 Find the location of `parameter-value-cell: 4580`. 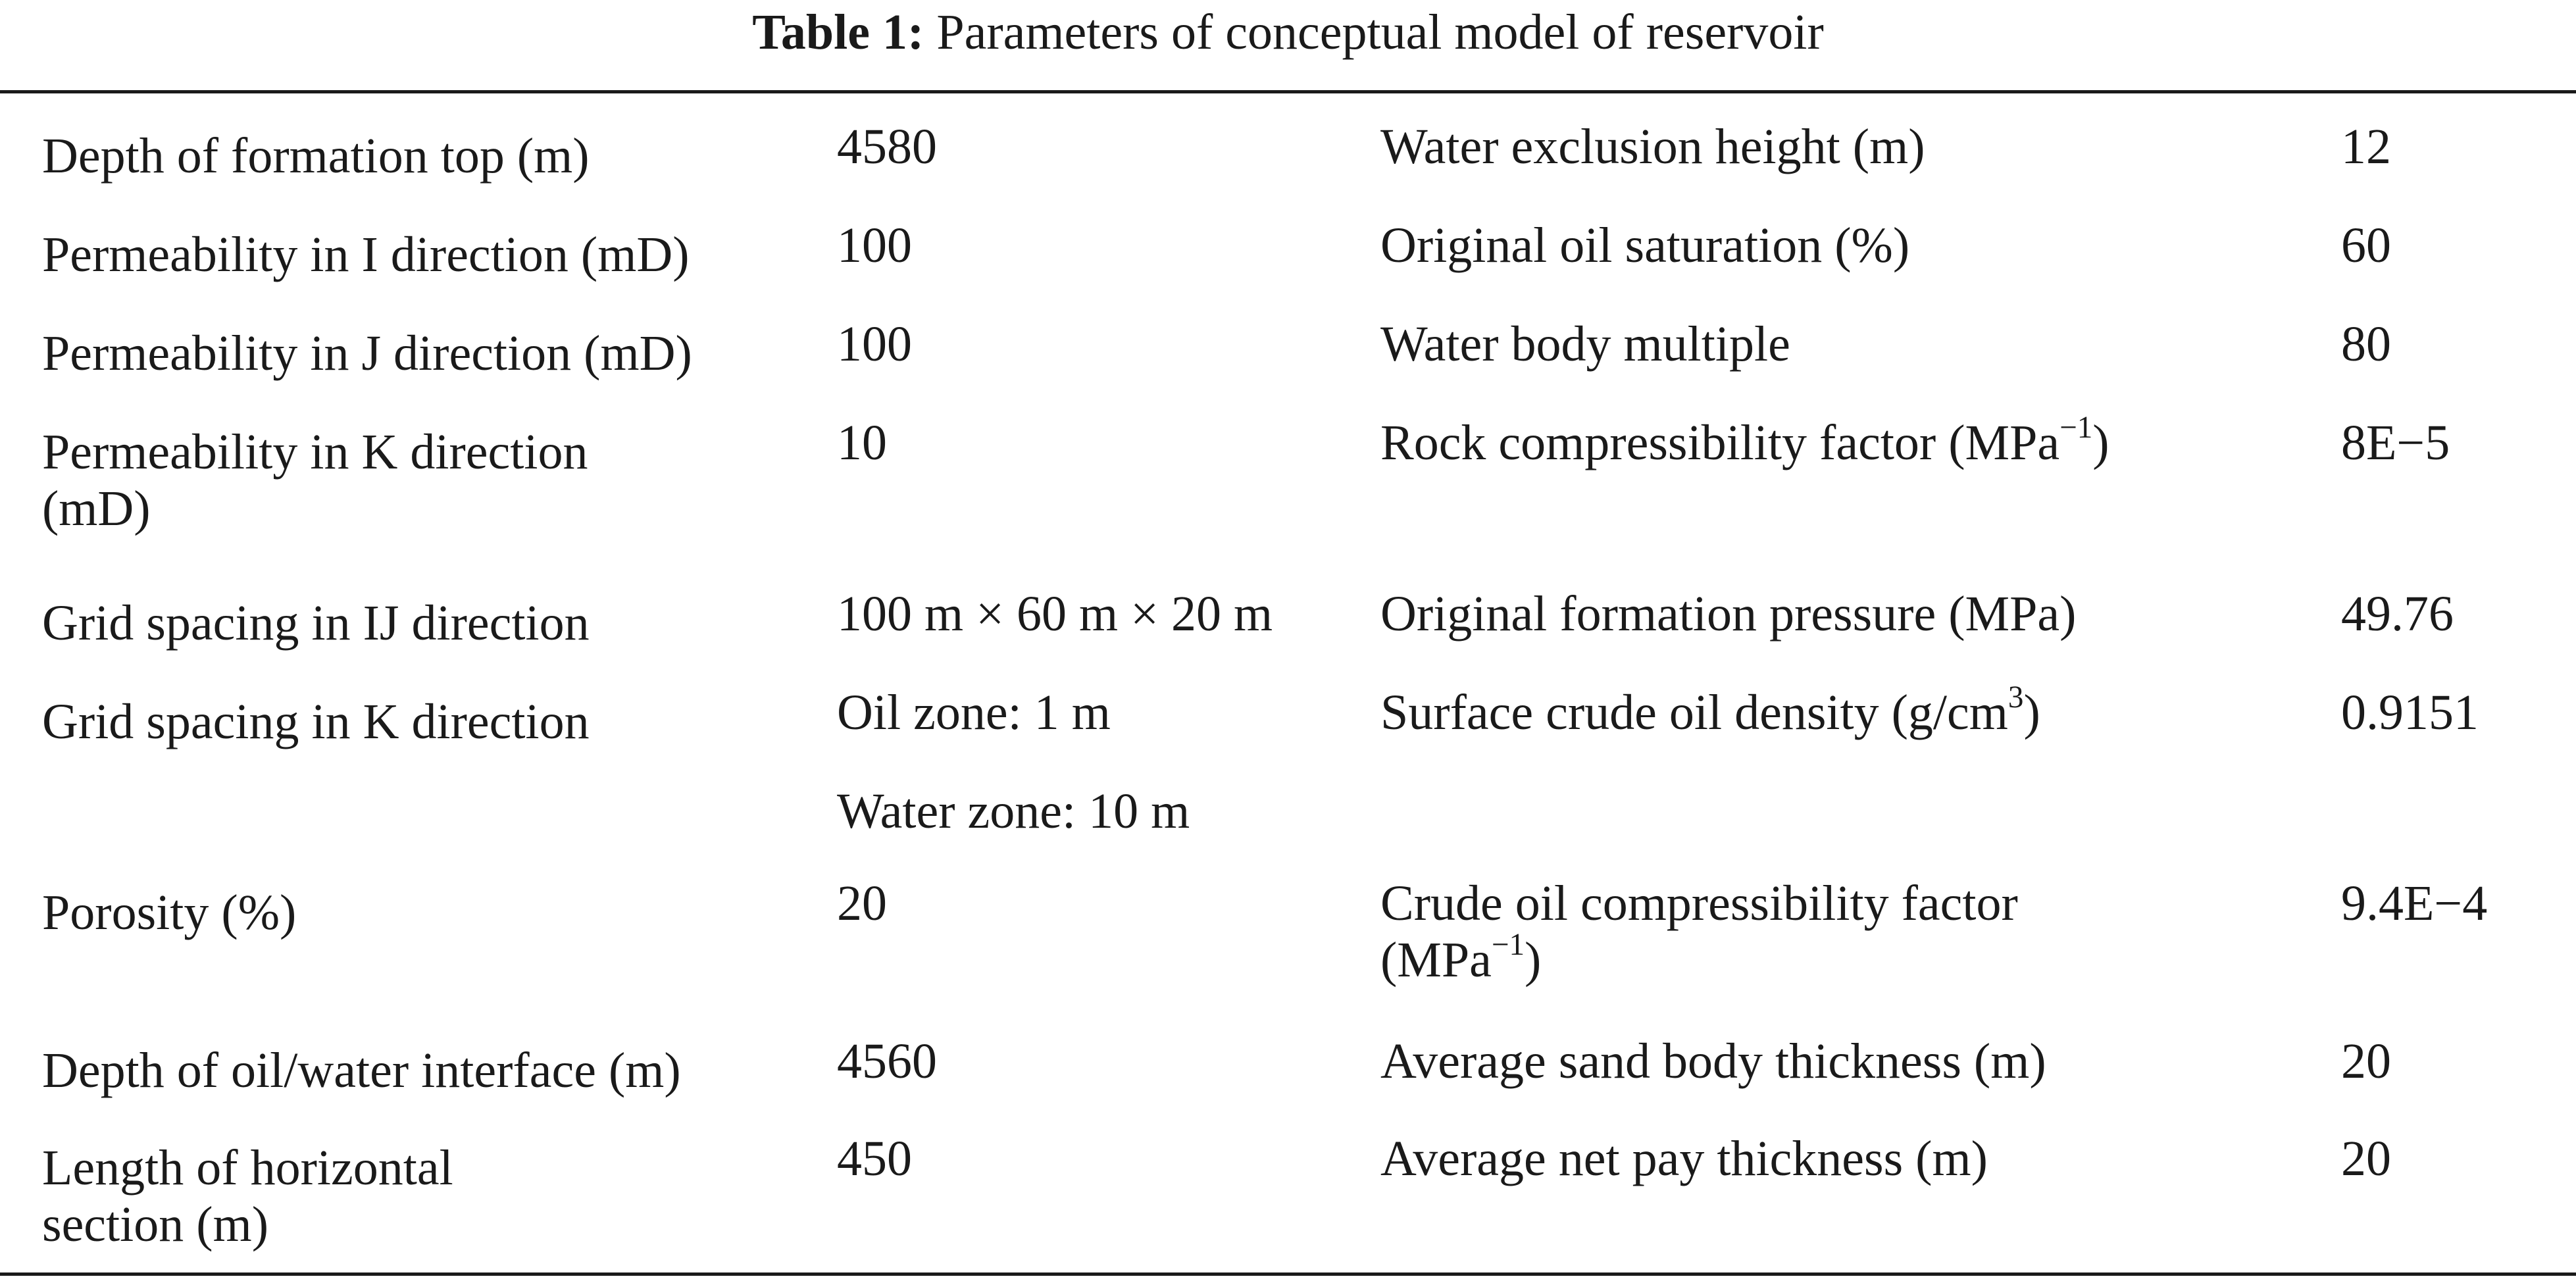

parameter-value-cell: 4580 is located at coordinates (887, 146).